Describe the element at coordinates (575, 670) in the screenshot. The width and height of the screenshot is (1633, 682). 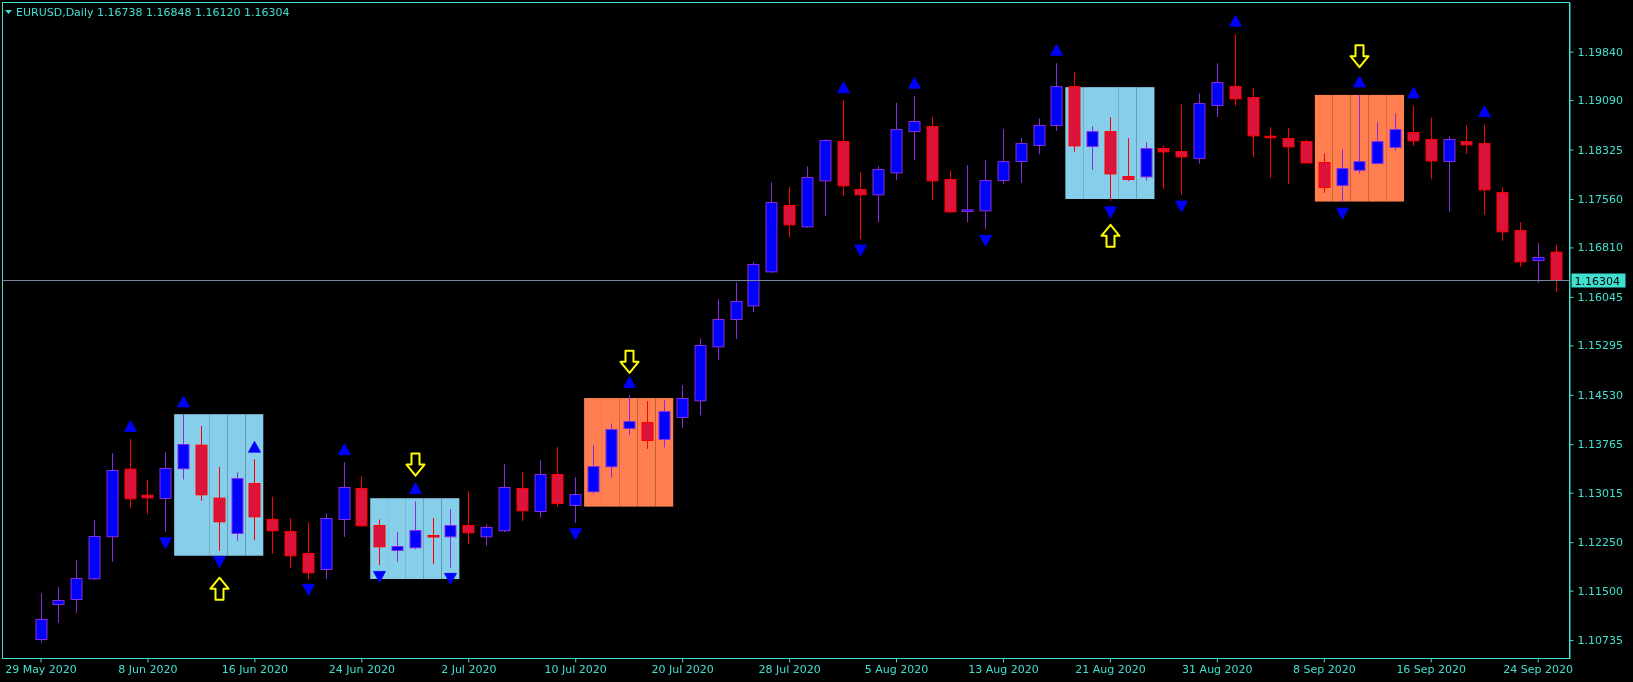
I see `x-tick-label: 10 Jul 2020` at that location.